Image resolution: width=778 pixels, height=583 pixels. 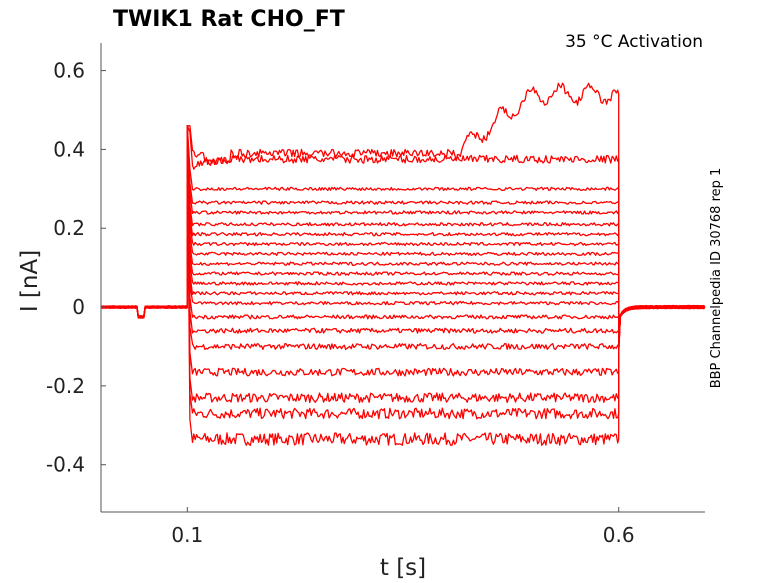 What do you see at coordinates (634, 42) in the screenshot?
I see `chart-subtitle: 35 °C Activation` at bounding box center [634, 42].